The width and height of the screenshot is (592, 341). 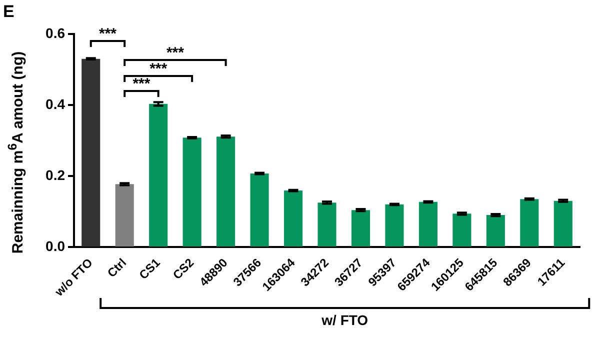 What do you see at coordinates (56, 104) in the screenshot?
I see `y-tick-label: 0.4` at bounding box center [56, 104].